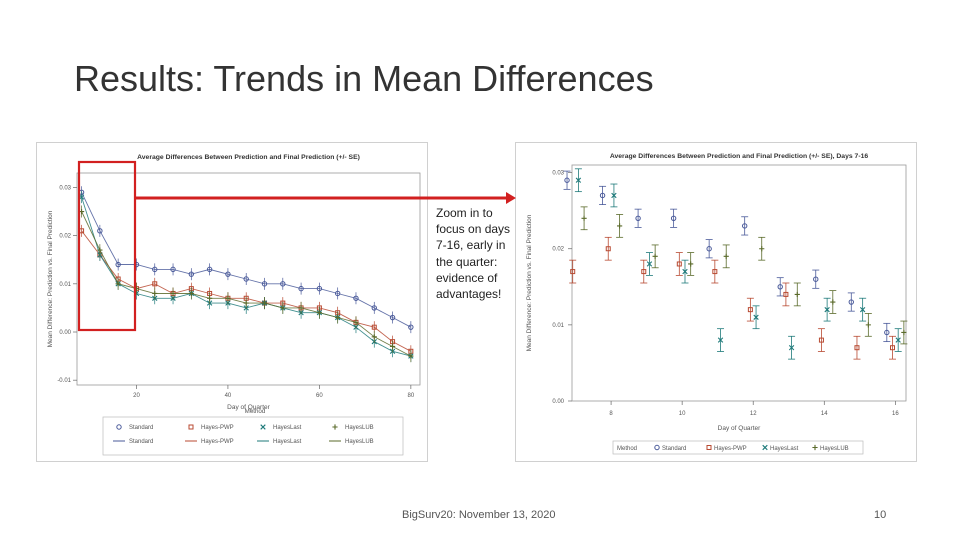  I want to click on chart1-y-tick-label: 0.03, so click(65, 188).